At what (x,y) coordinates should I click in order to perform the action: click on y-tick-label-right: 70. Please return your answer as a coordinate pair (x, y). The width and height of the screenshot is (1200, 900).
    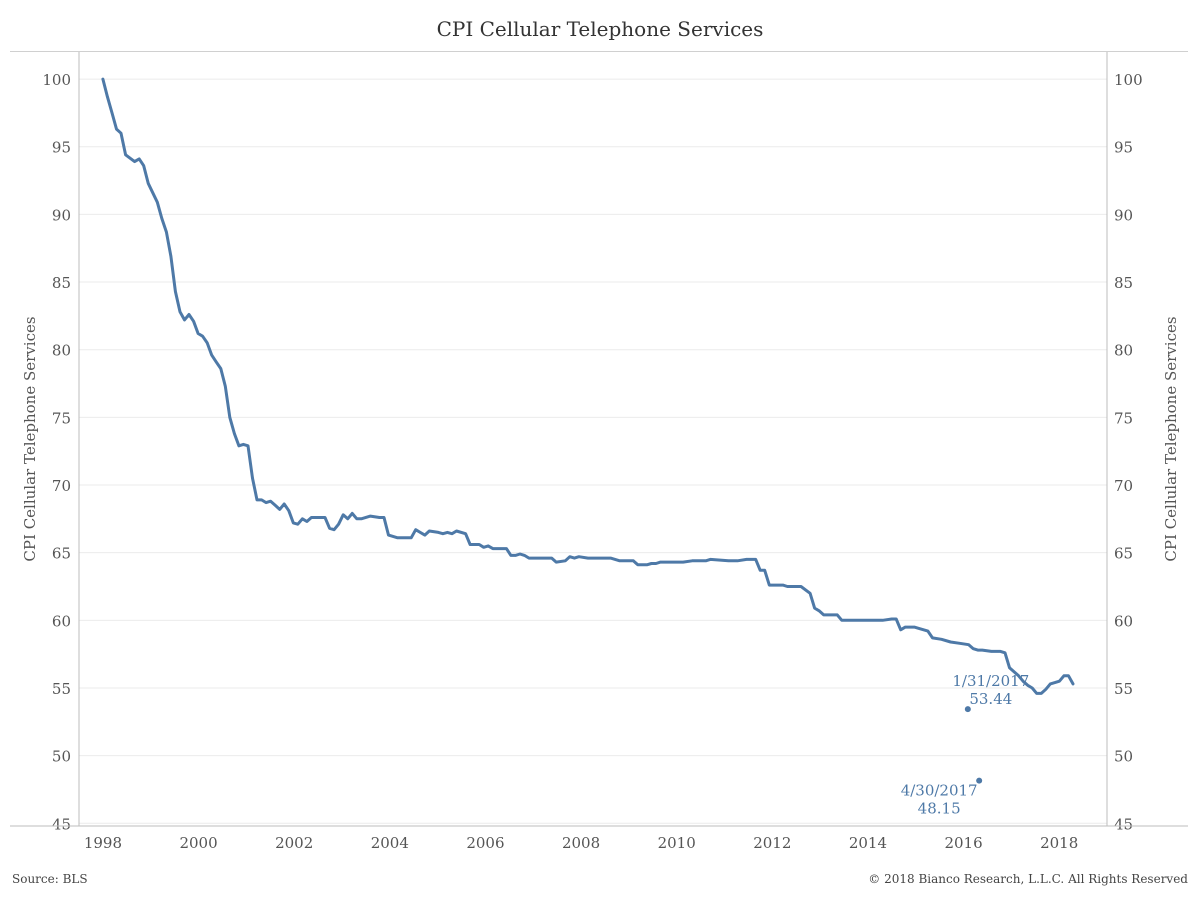
    Looking at the image, I should click on (1123, 486).